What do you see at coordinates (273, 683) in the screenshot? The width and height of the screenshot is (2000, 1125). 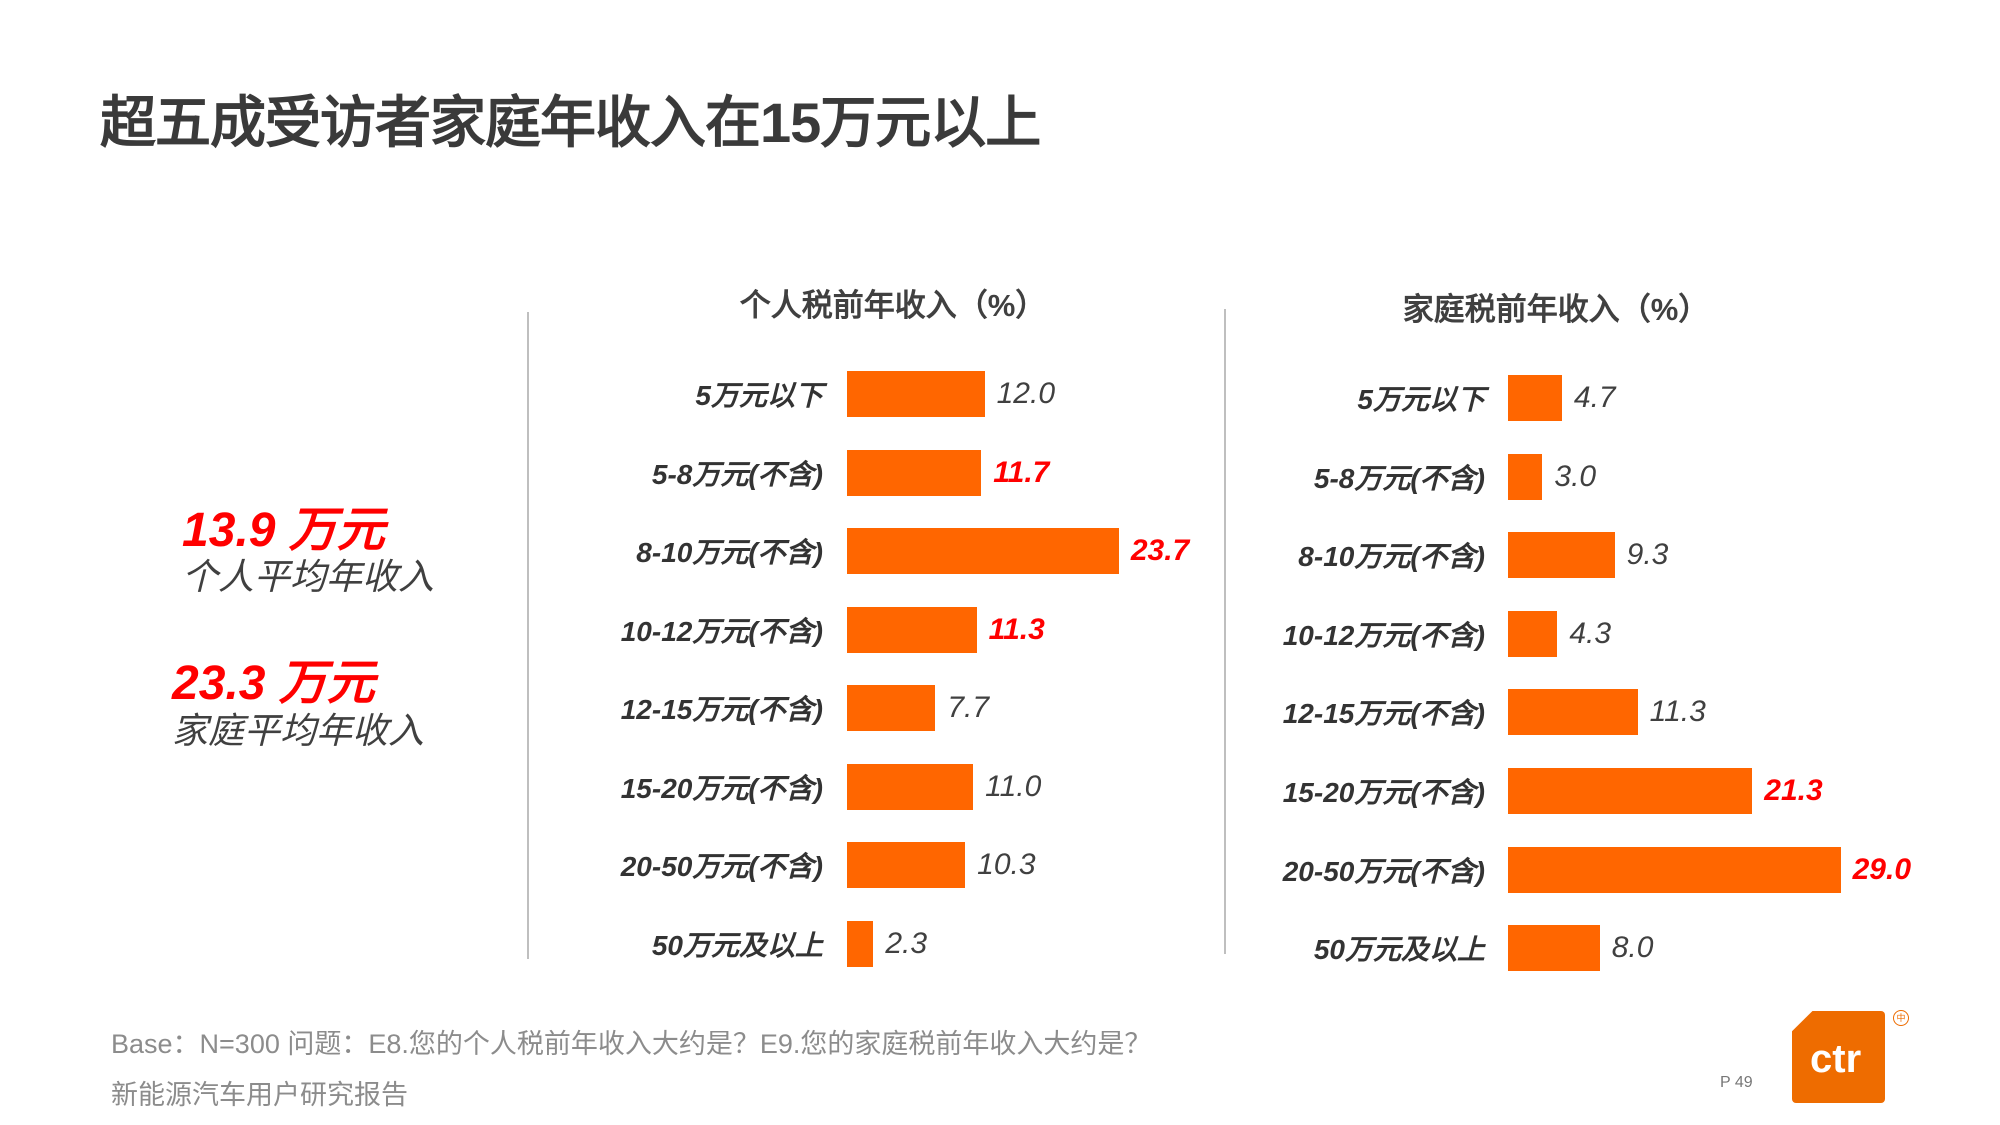 I see `household-avg-value: 23.3 万元` at bounding box center [273, 683].